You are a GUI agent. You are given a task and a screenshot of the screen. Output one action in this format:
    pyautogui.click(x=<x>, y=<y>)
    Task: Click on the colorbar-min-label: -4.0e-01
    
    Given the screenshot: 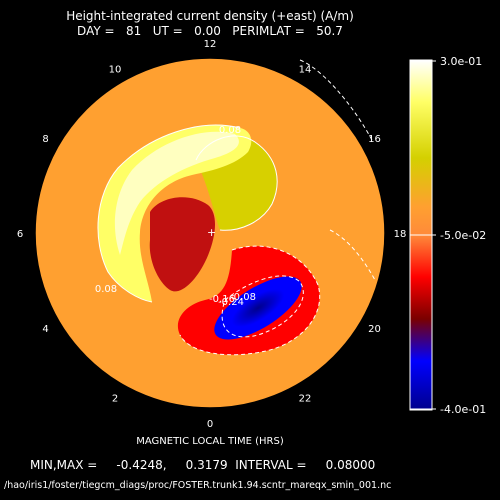 What is the action you would take?
    pyautogui.click(x=463, y=409)
    